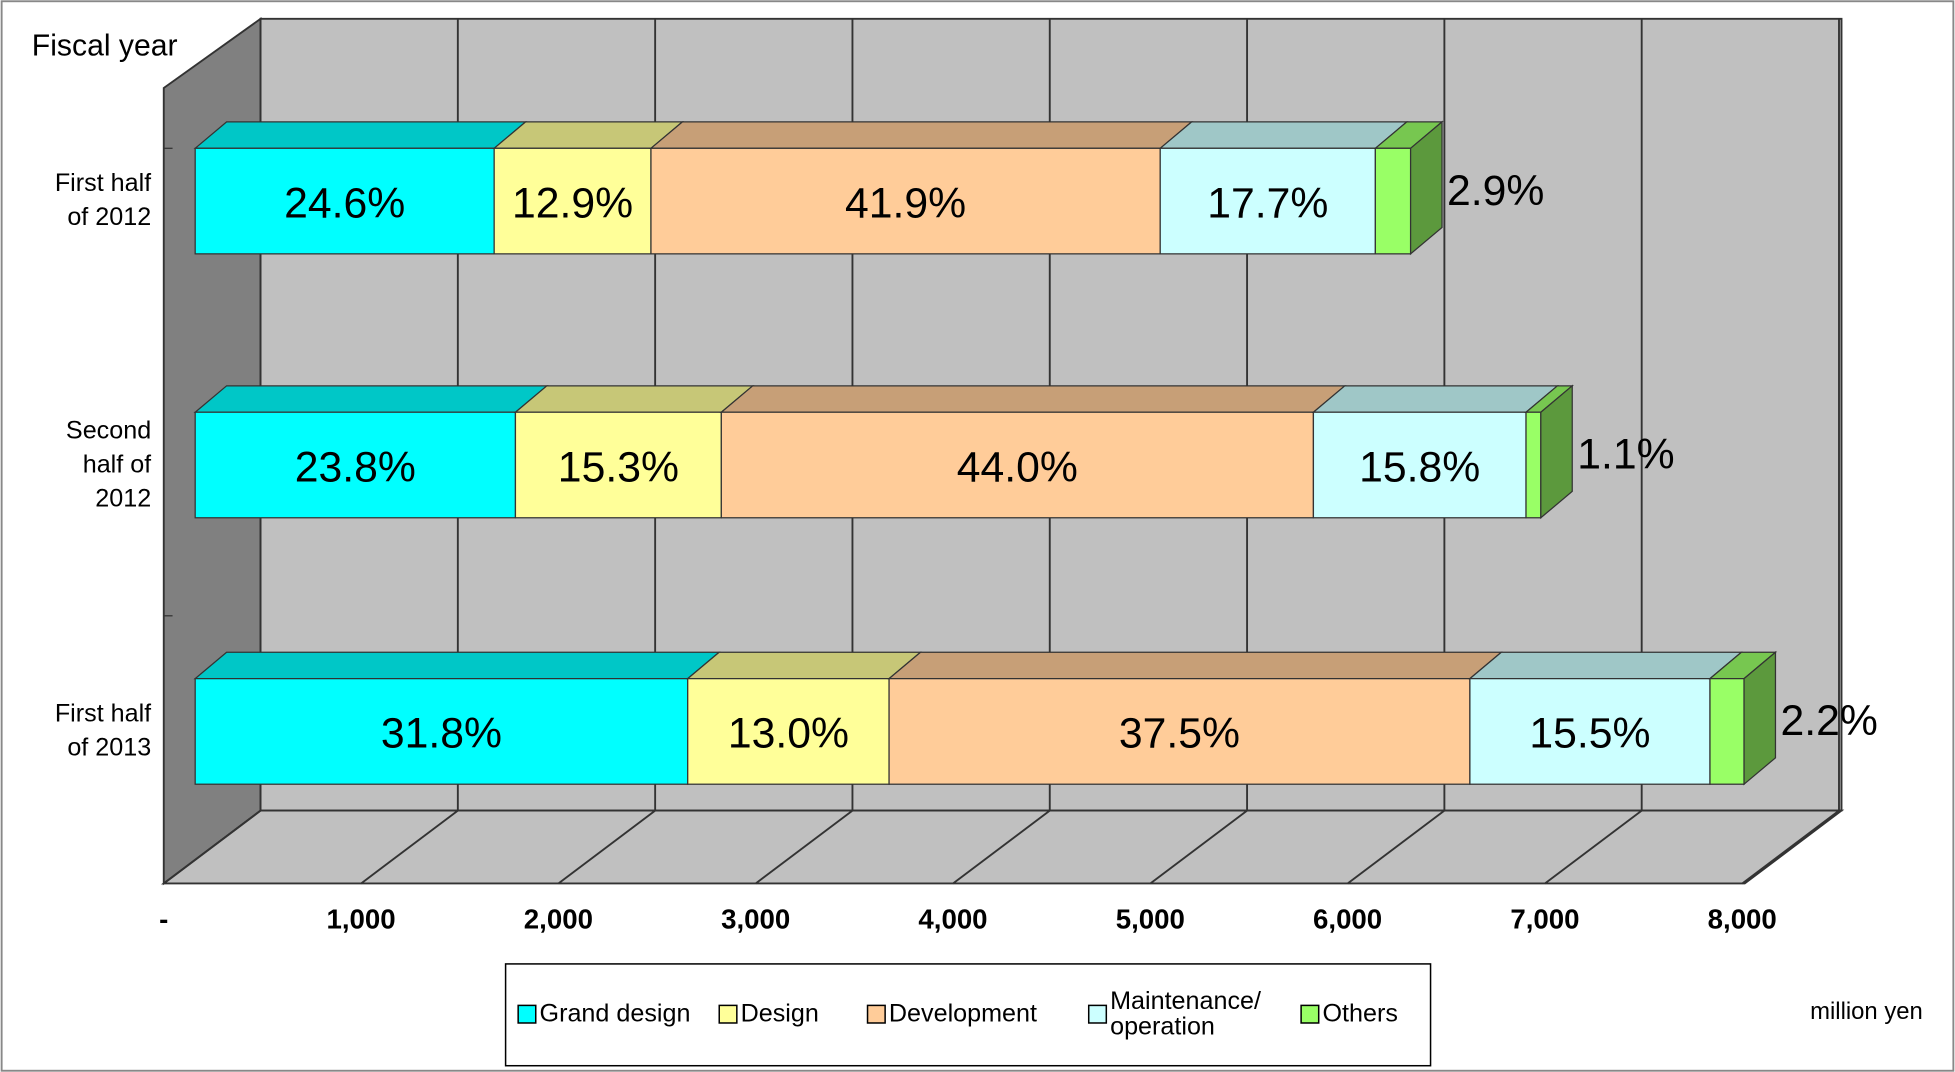 The width and height of the screenshot is (1955, 1072). Describe the element at coordinates (558, 918) in the screenshot. I see `x-tick-label: 2,000` at that location.